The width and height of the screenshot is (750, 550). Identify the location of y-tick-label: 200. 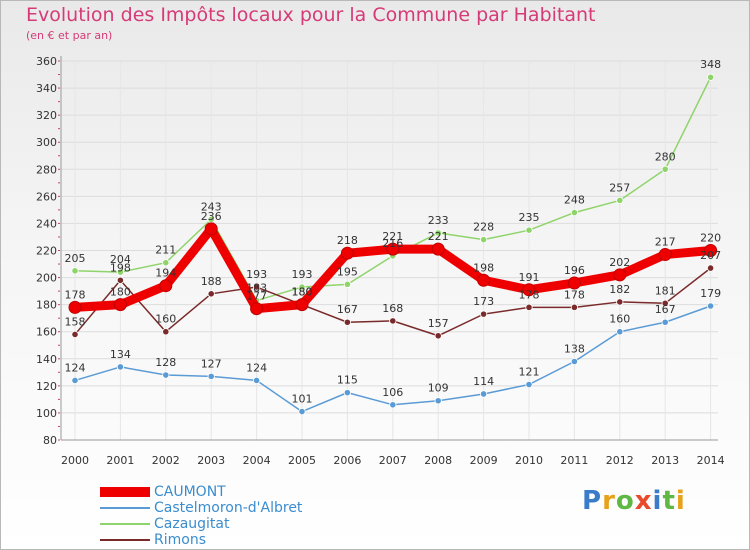
(46, 278).